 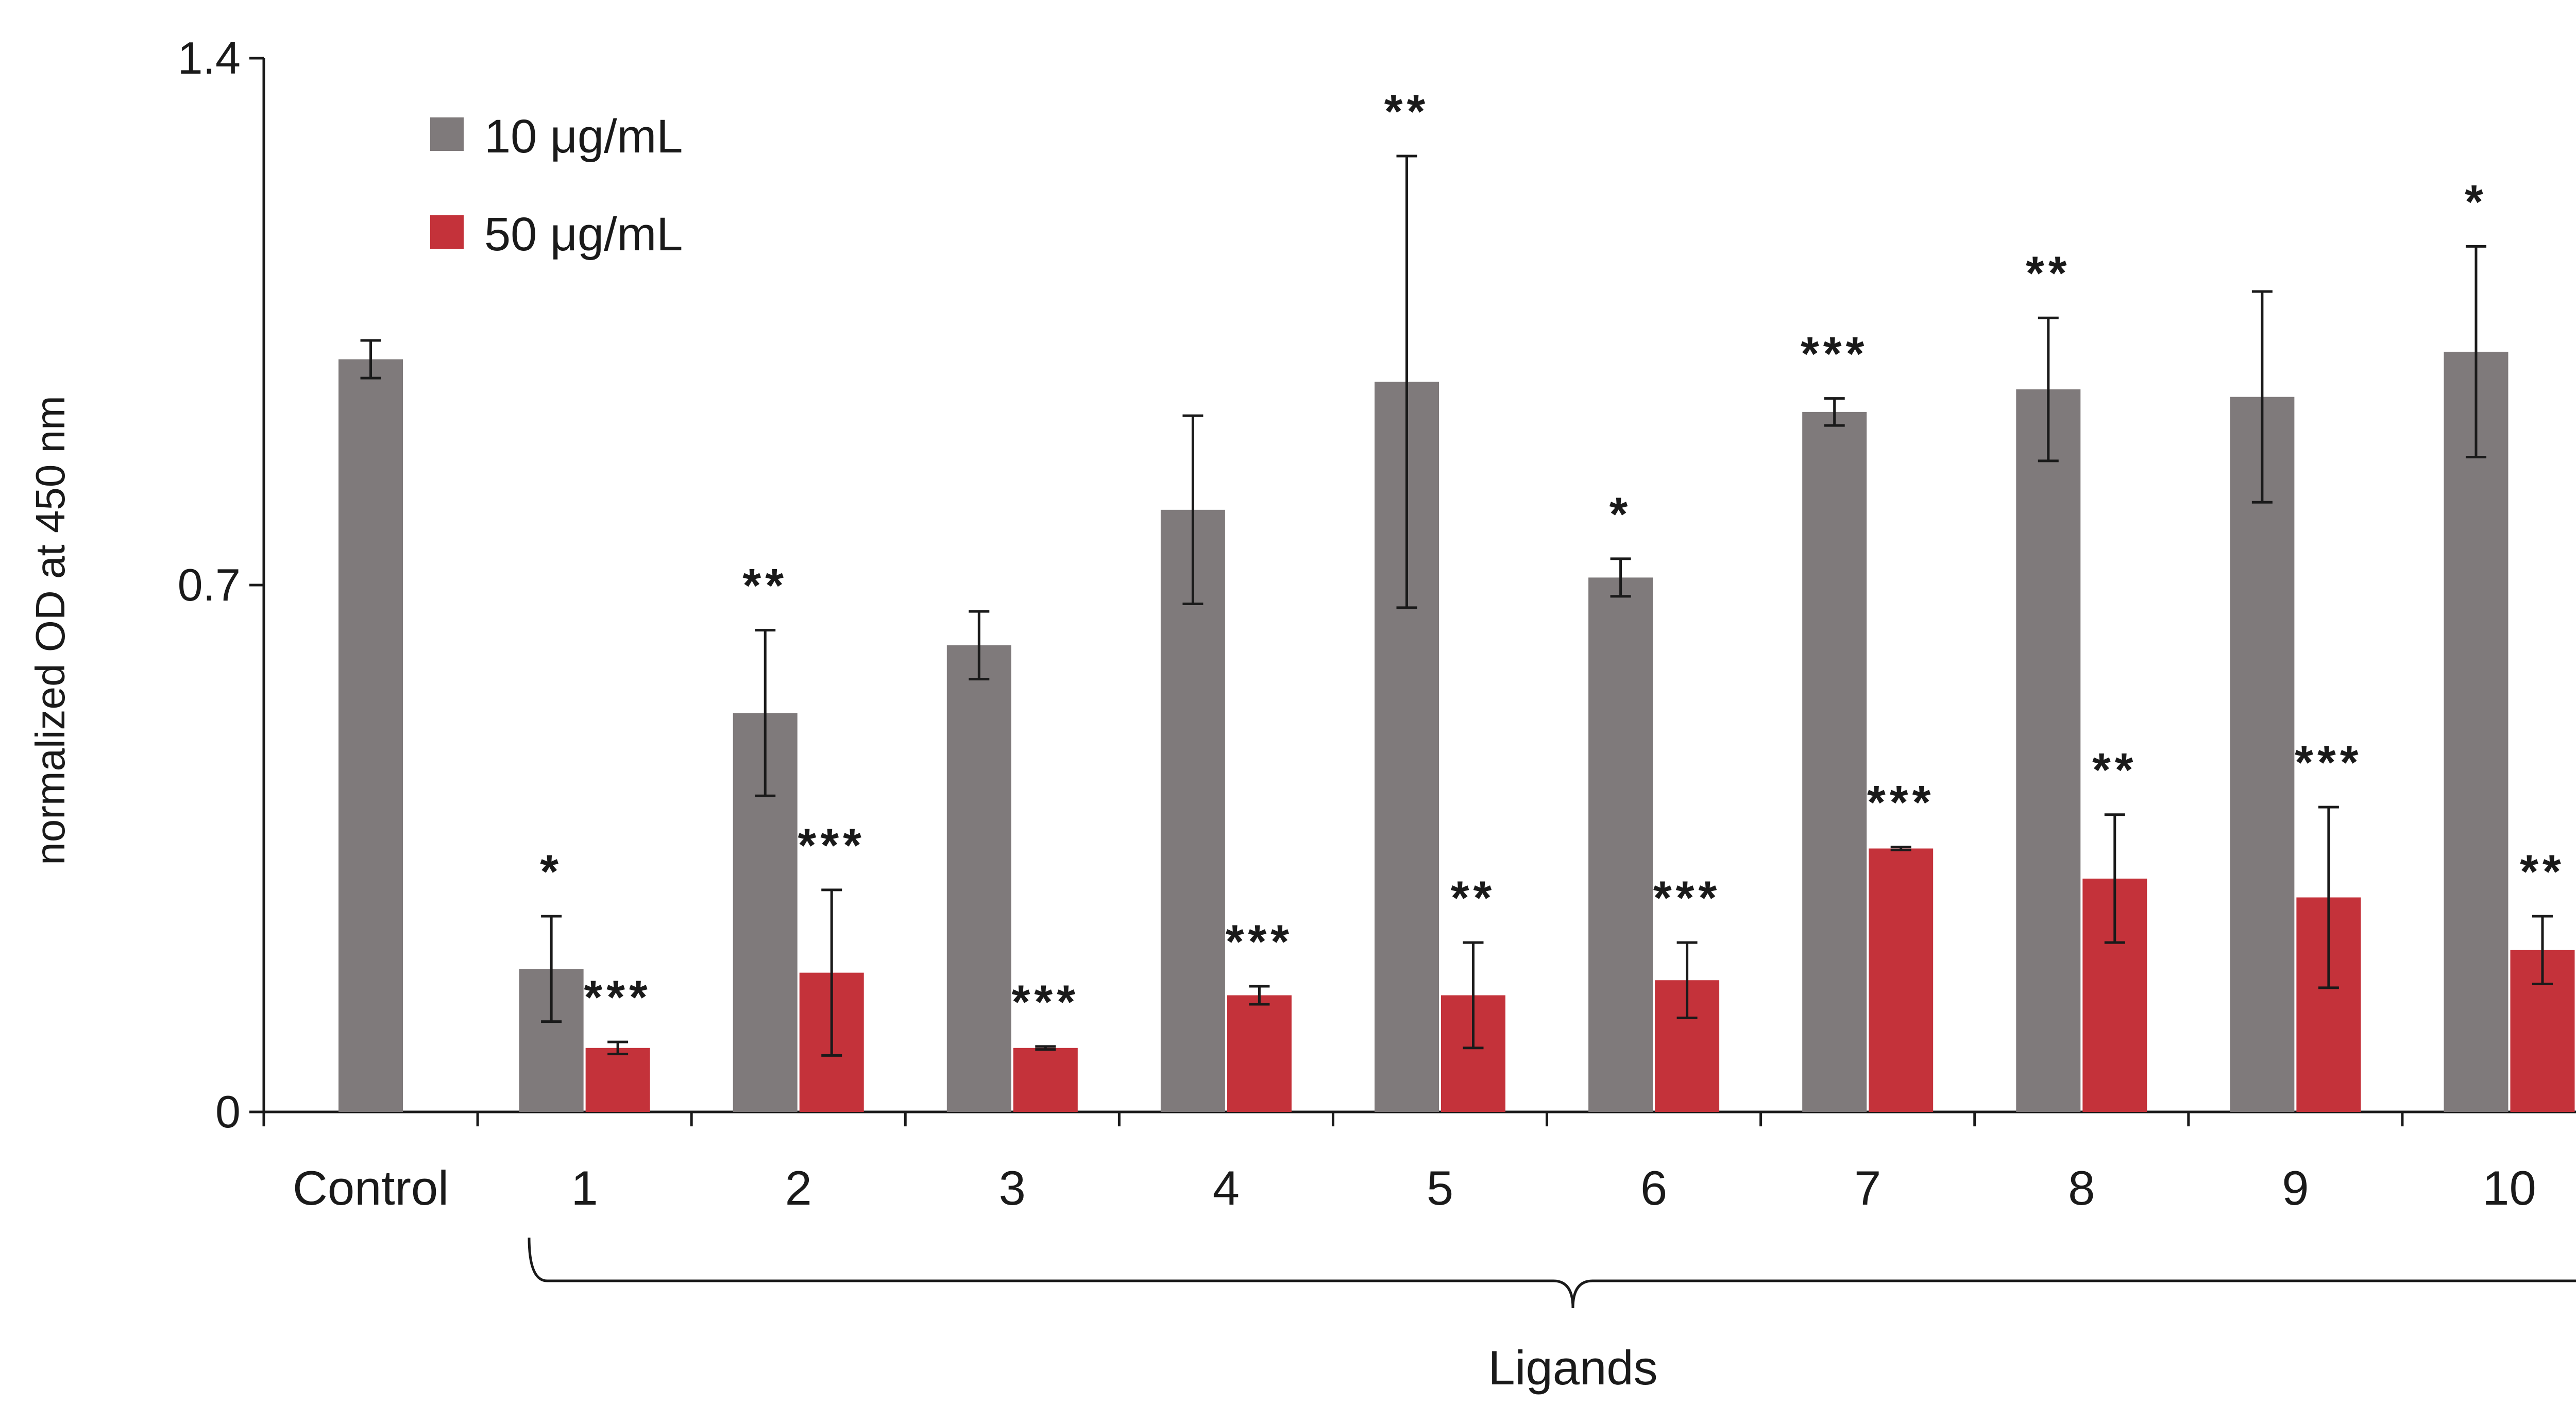 I want to click on x-tick-label: 5, so click(x=1440, y=1188).